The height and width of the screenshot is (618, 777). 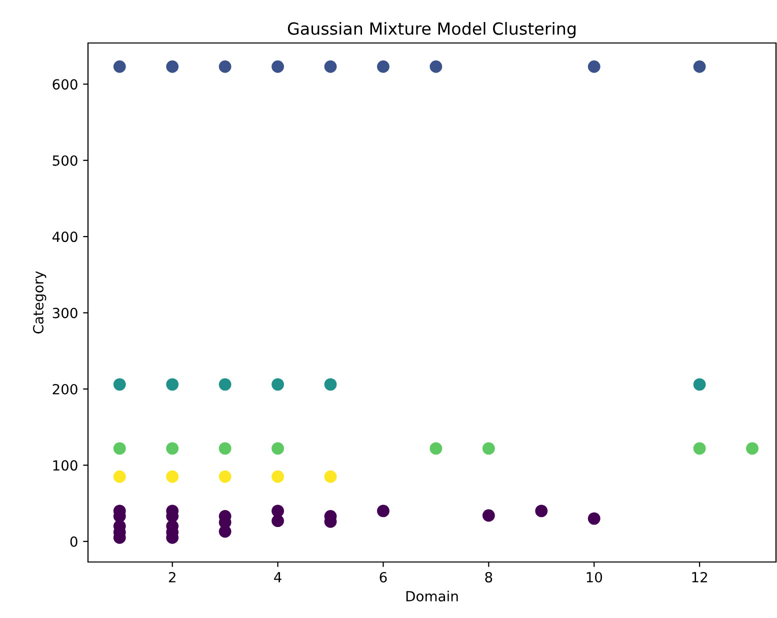 What do you see at coordinates (65, 237) in the screenshot?
I see `y-tick-label: 400` at bounding box center [65, 237].